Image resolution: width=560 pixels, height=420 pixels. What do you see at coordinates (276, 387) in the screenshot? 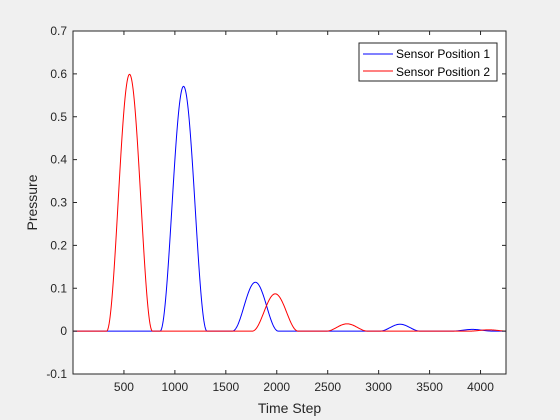
I see `x-tick-label: 2000` at bounding box center [276, 387].